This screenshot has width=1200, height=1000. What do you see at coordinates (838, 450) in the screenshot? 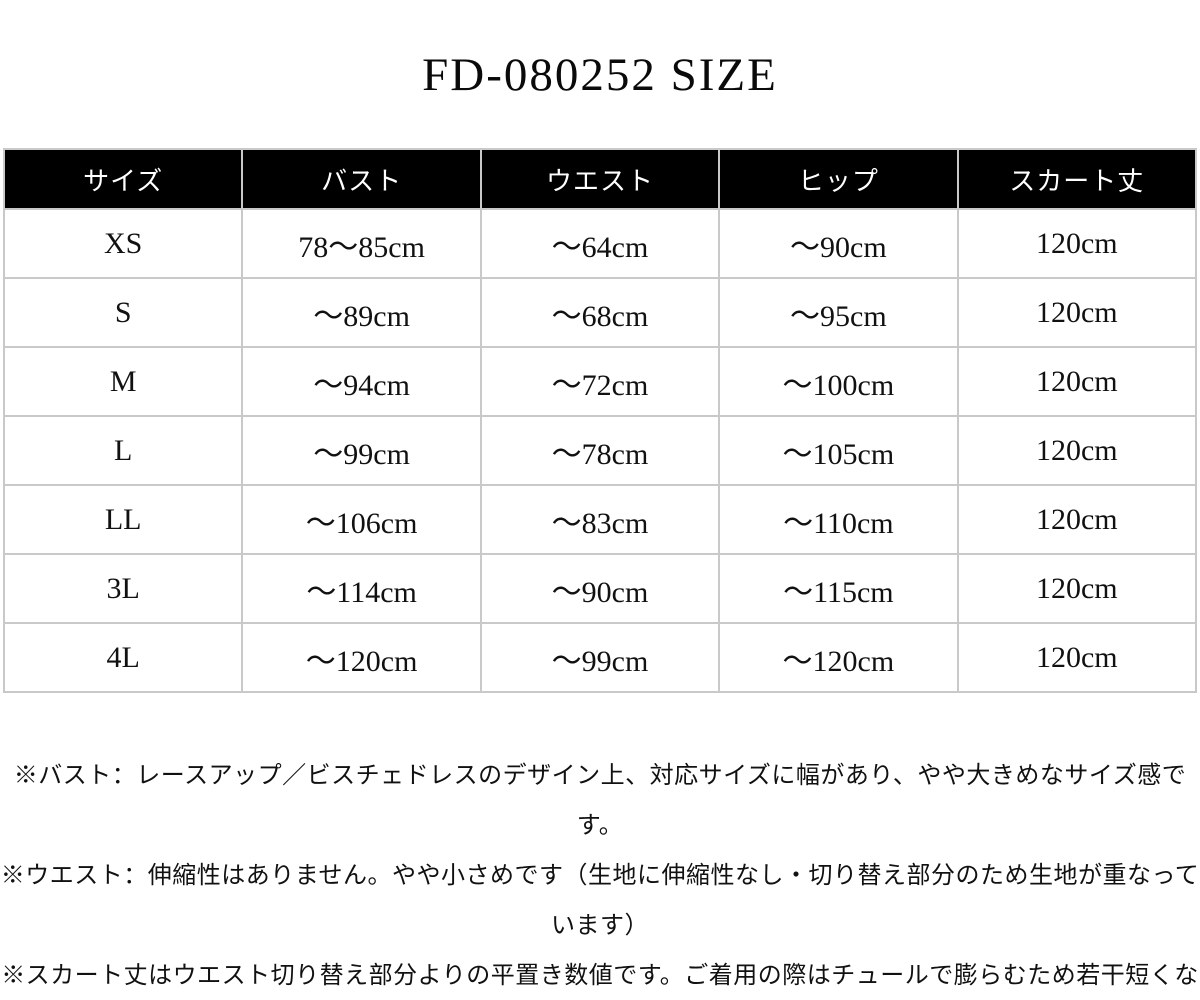
I see `cell-hip: 〜105cm` at bounding box center [838, 450].